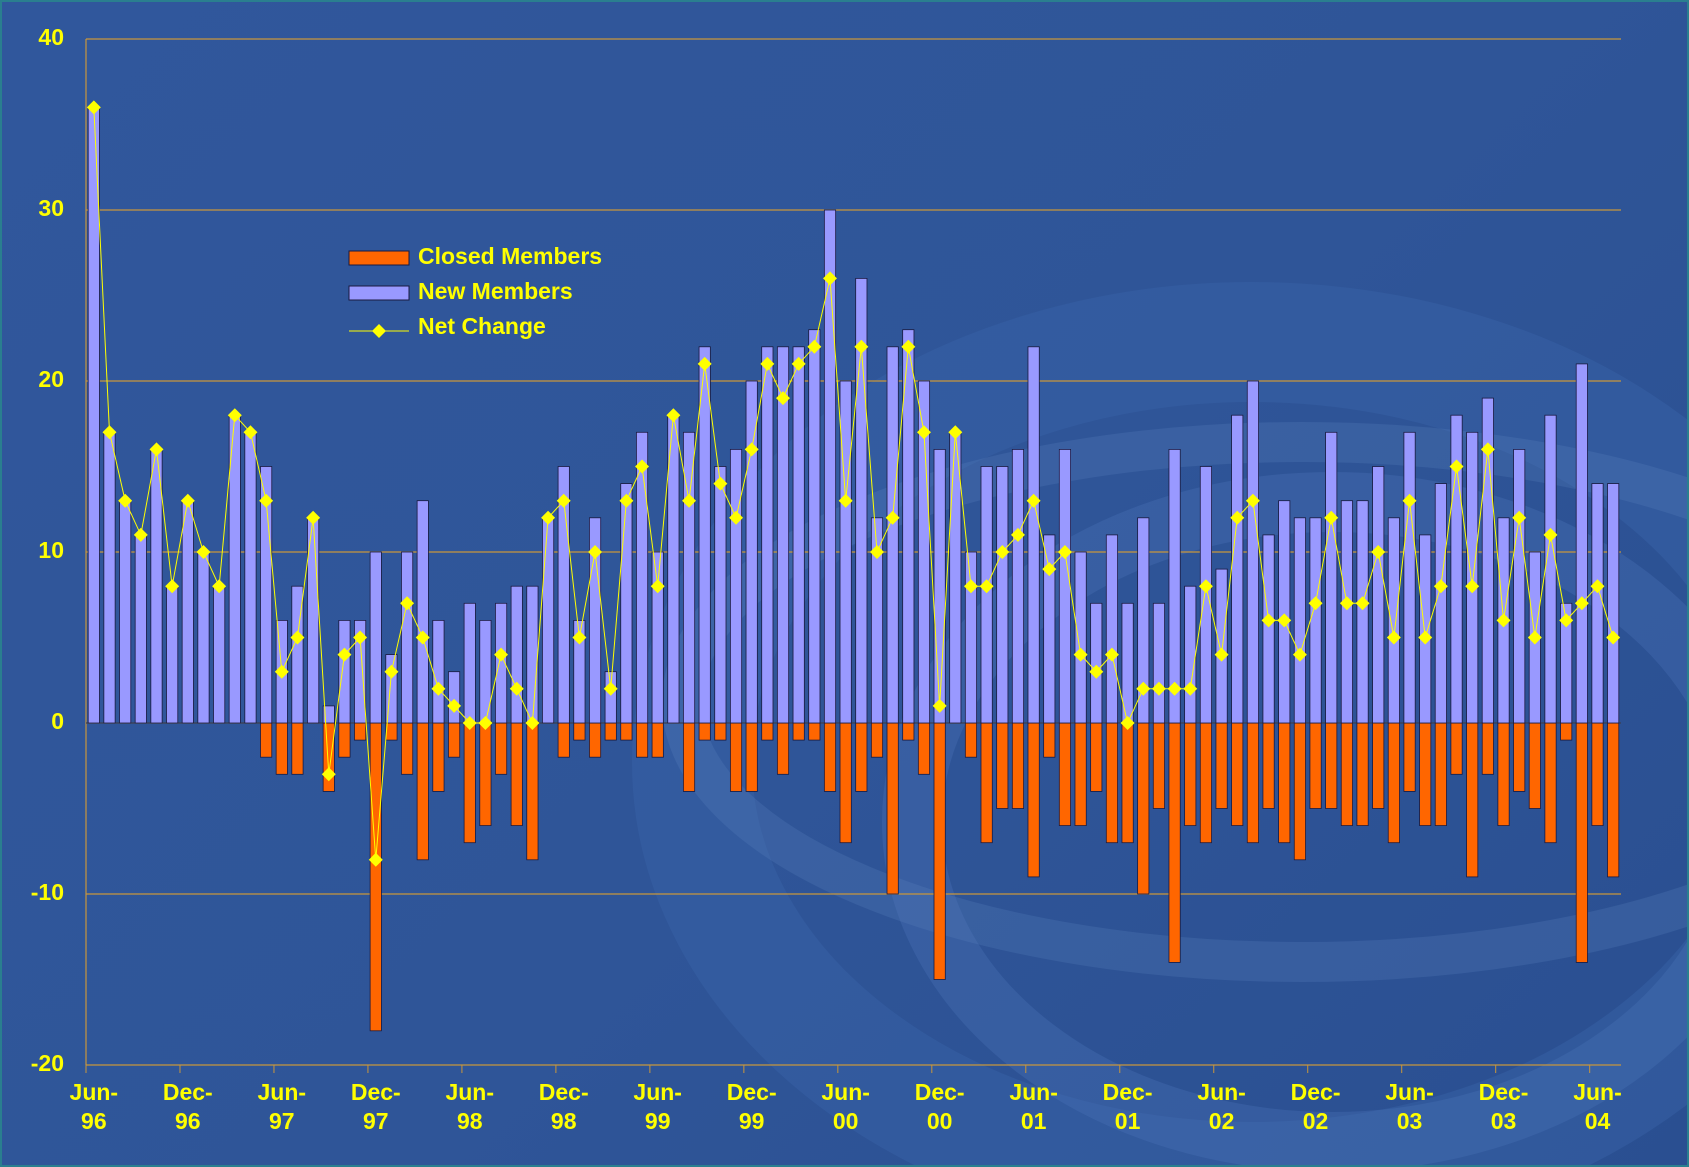 The height and width of the screenshot is (1167, 1689). Describe the element at coordinates (1597, 1106) in the screenshot. I see `x-tick-label: Jun-04` at that location.